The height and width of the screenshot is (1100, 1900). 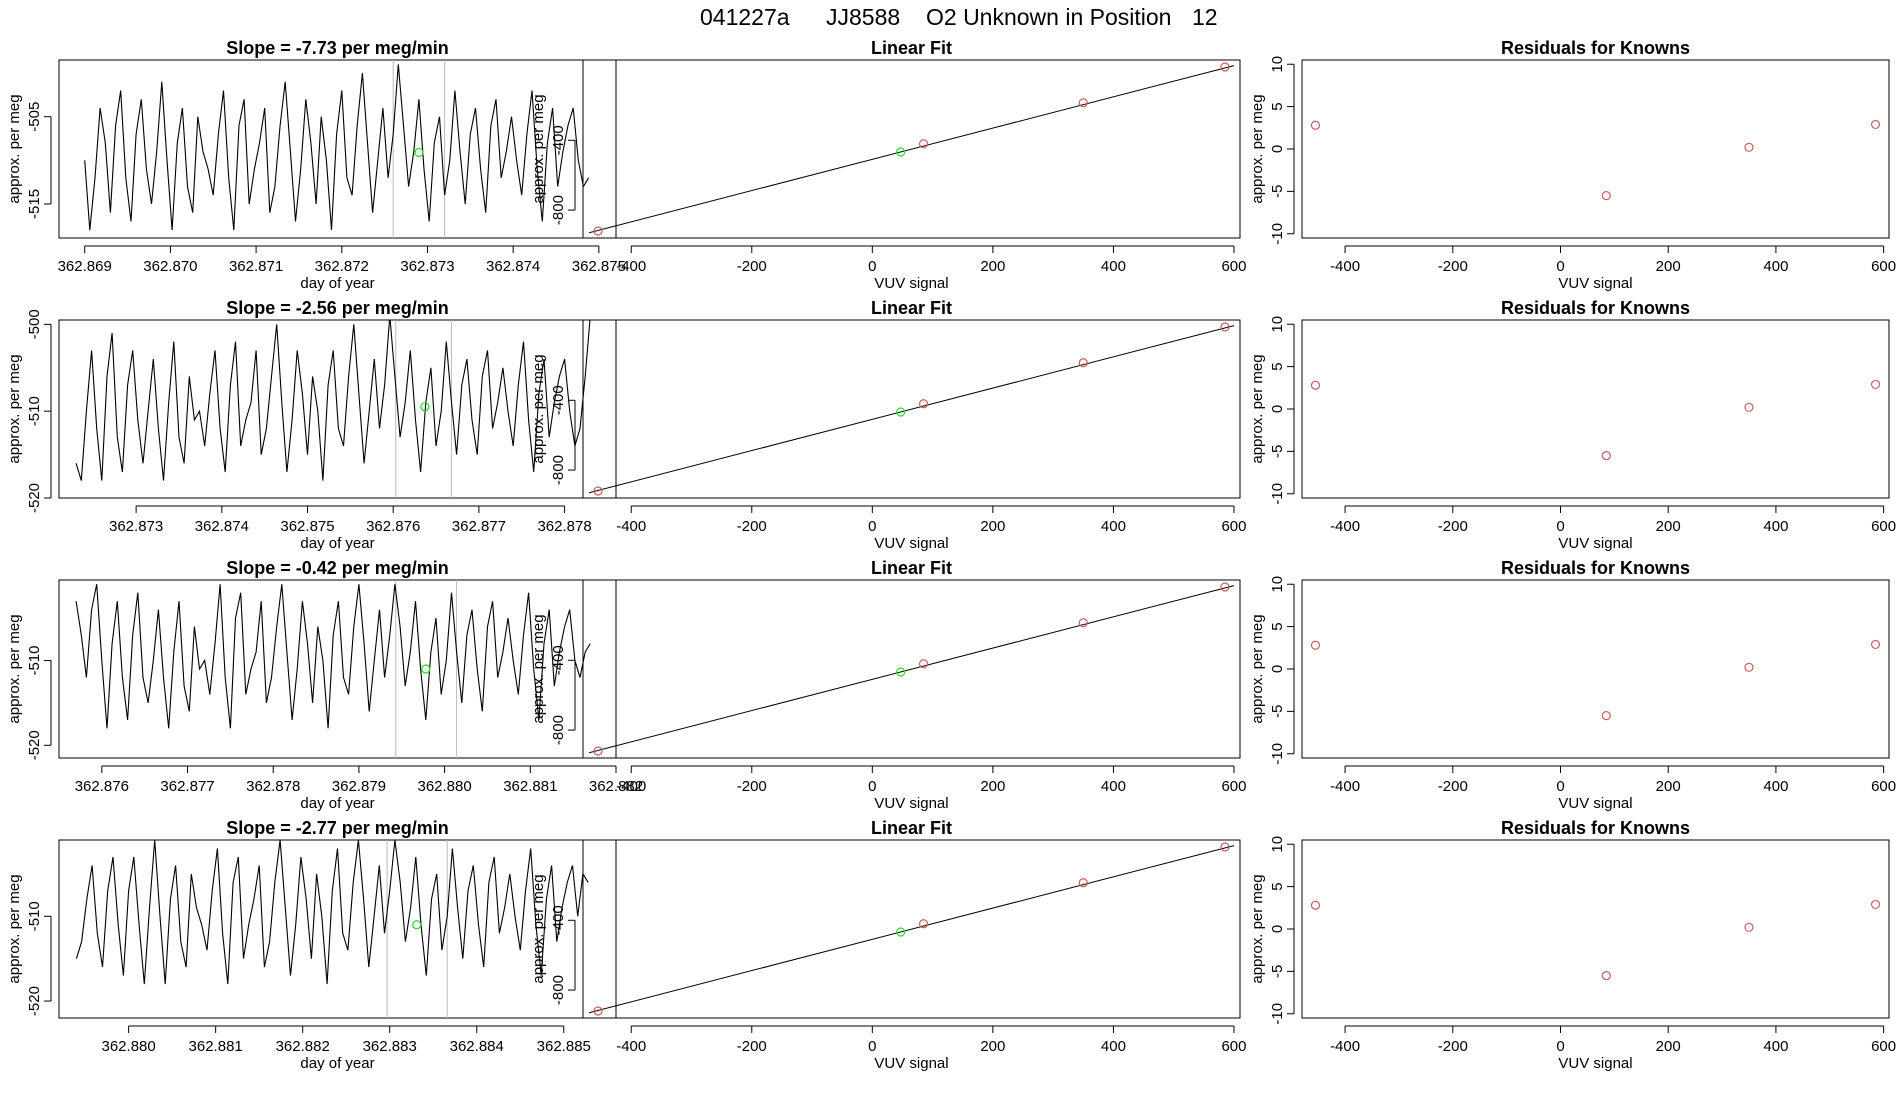 I want to click on x-tick-label: 362.874, so click(x=513, y=266).